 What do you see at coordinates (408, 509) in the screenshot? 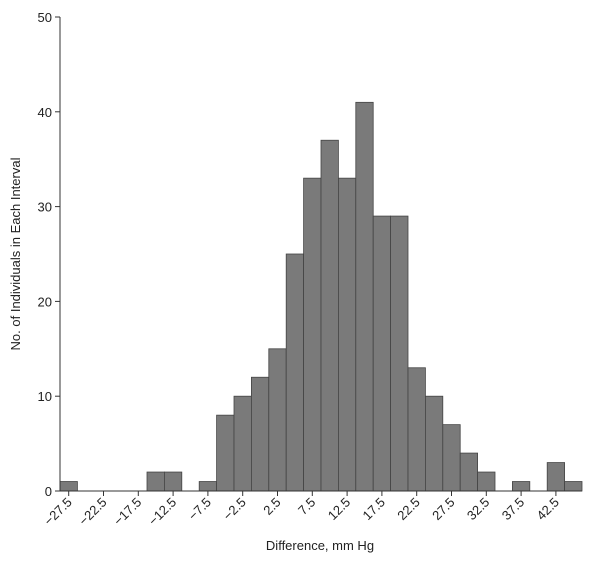
I see `x-tick-label: 22.5` at bounding box center [408, 509].